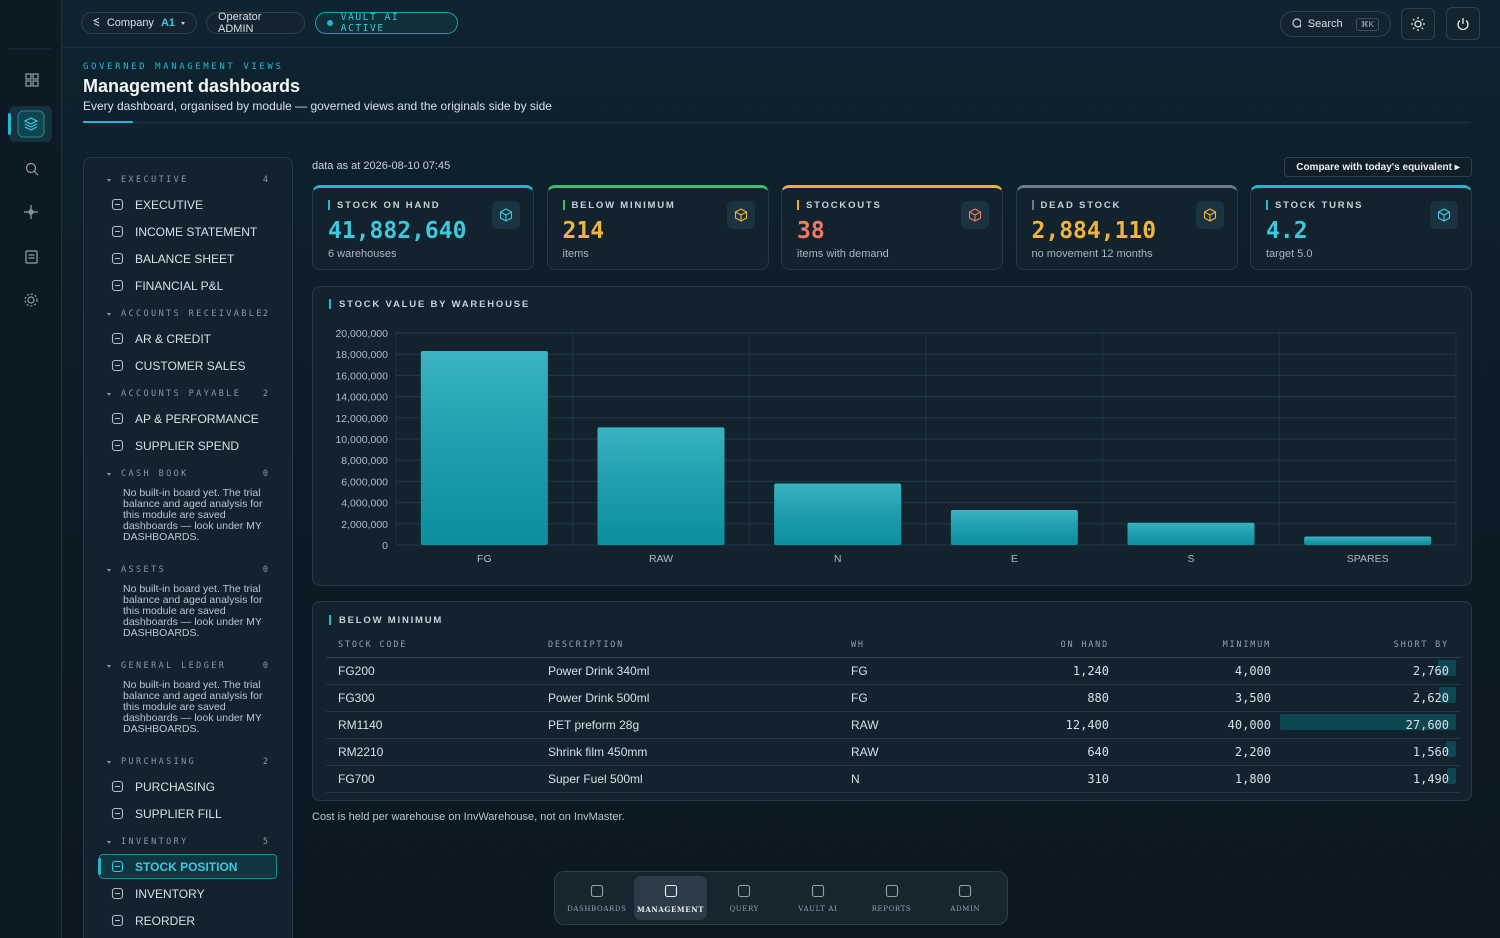  What do you see at coordinates (1314, 205) in the screenshot?
I see `kpi-label: STOCK TURNS` at bounding box center [1314, 205].